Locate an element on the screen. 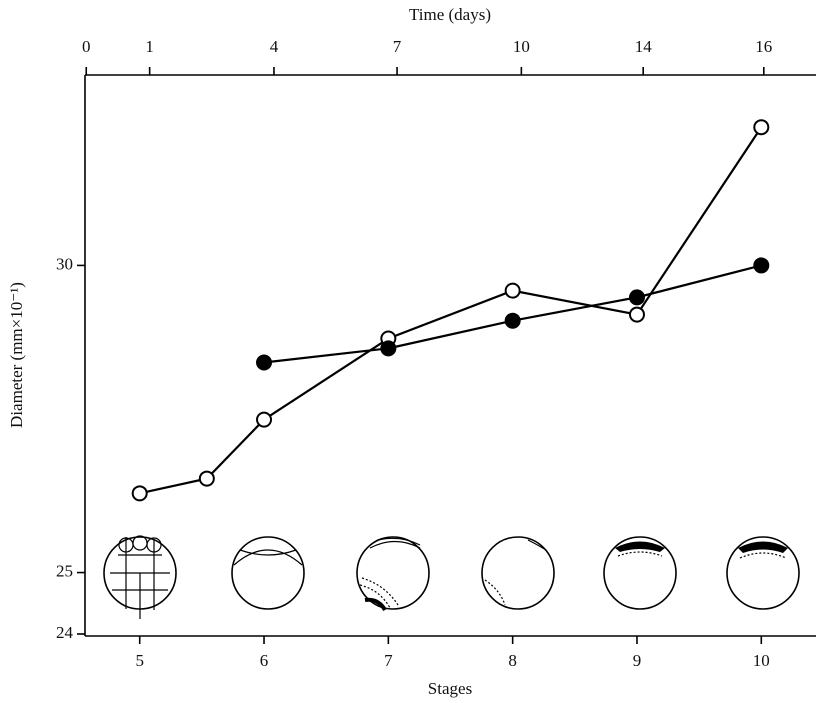 Image resolution: width=819 pixels, height=703 pixels. y-tick-label: 30 is located at coordinates (64, 263).